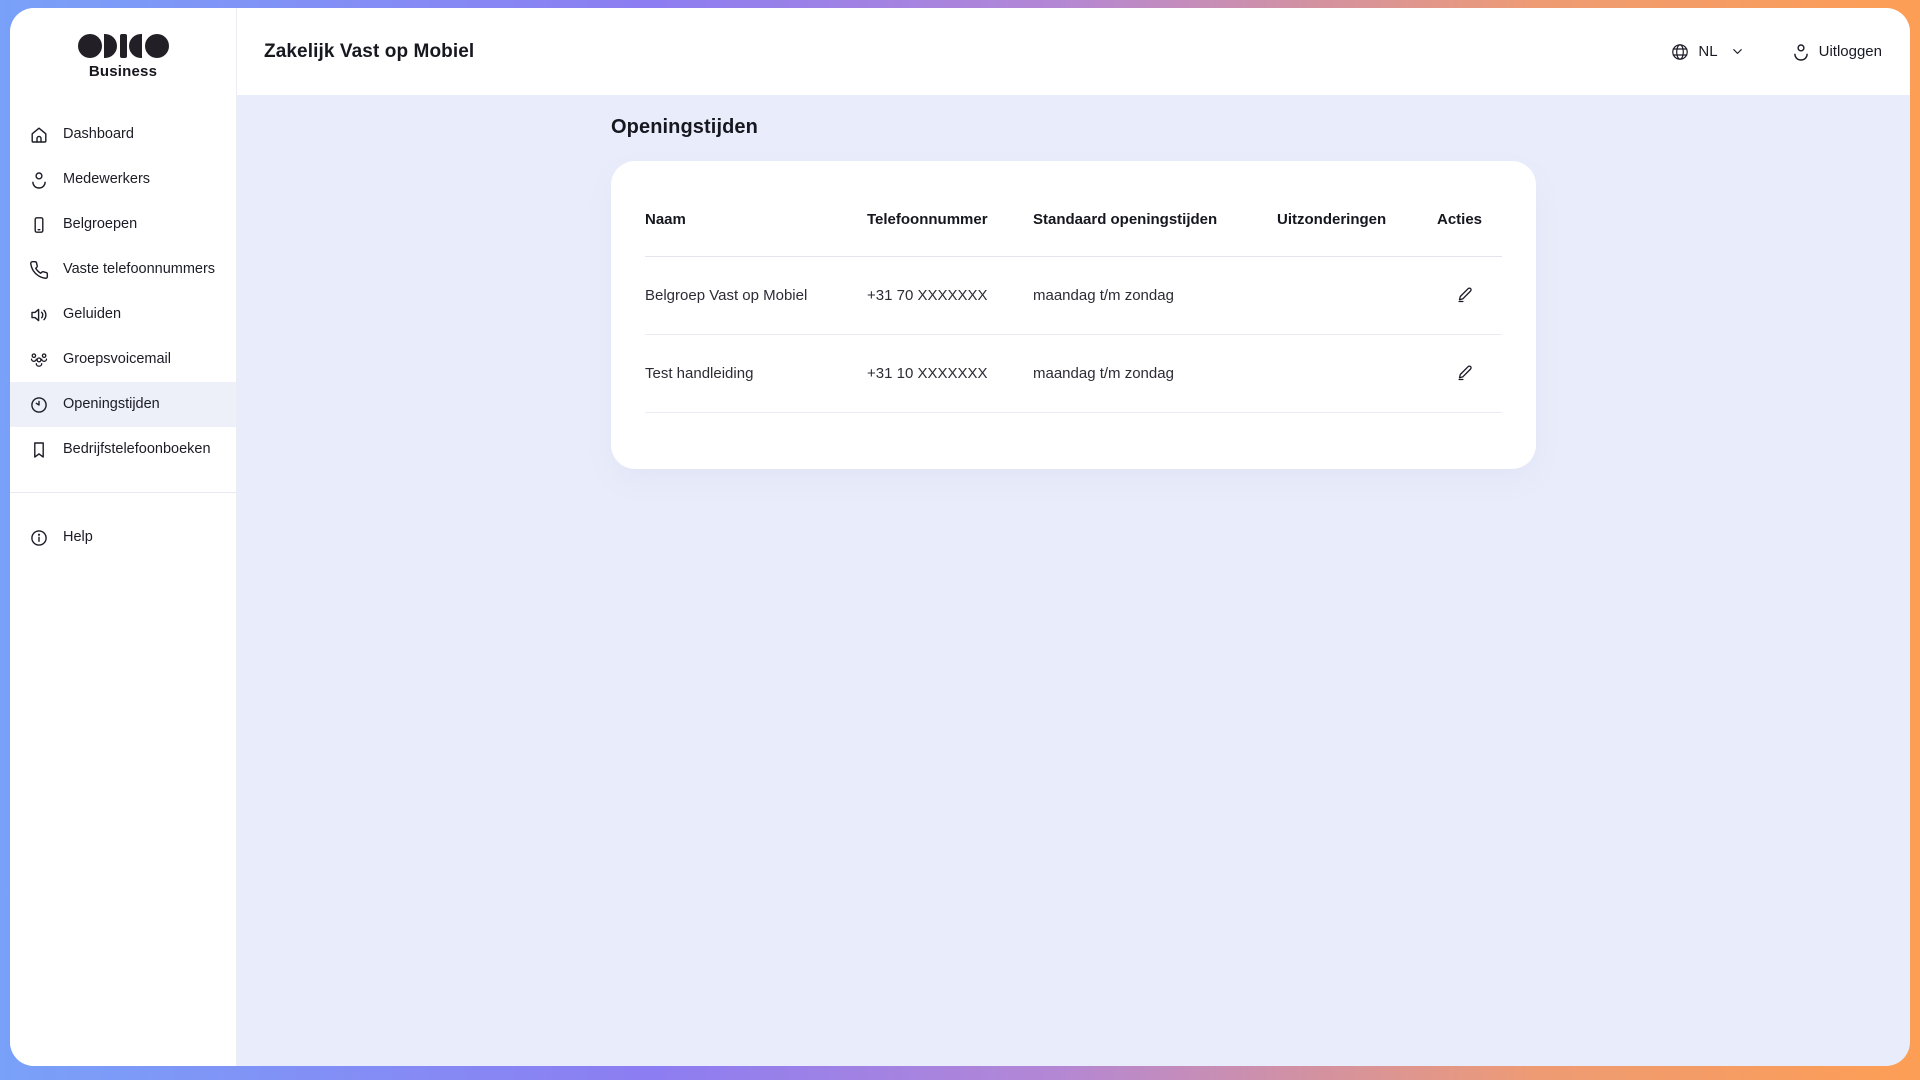 This screenshot has height=1080, width=1920. I want to click on language-value: NL, so click(1708, 51).